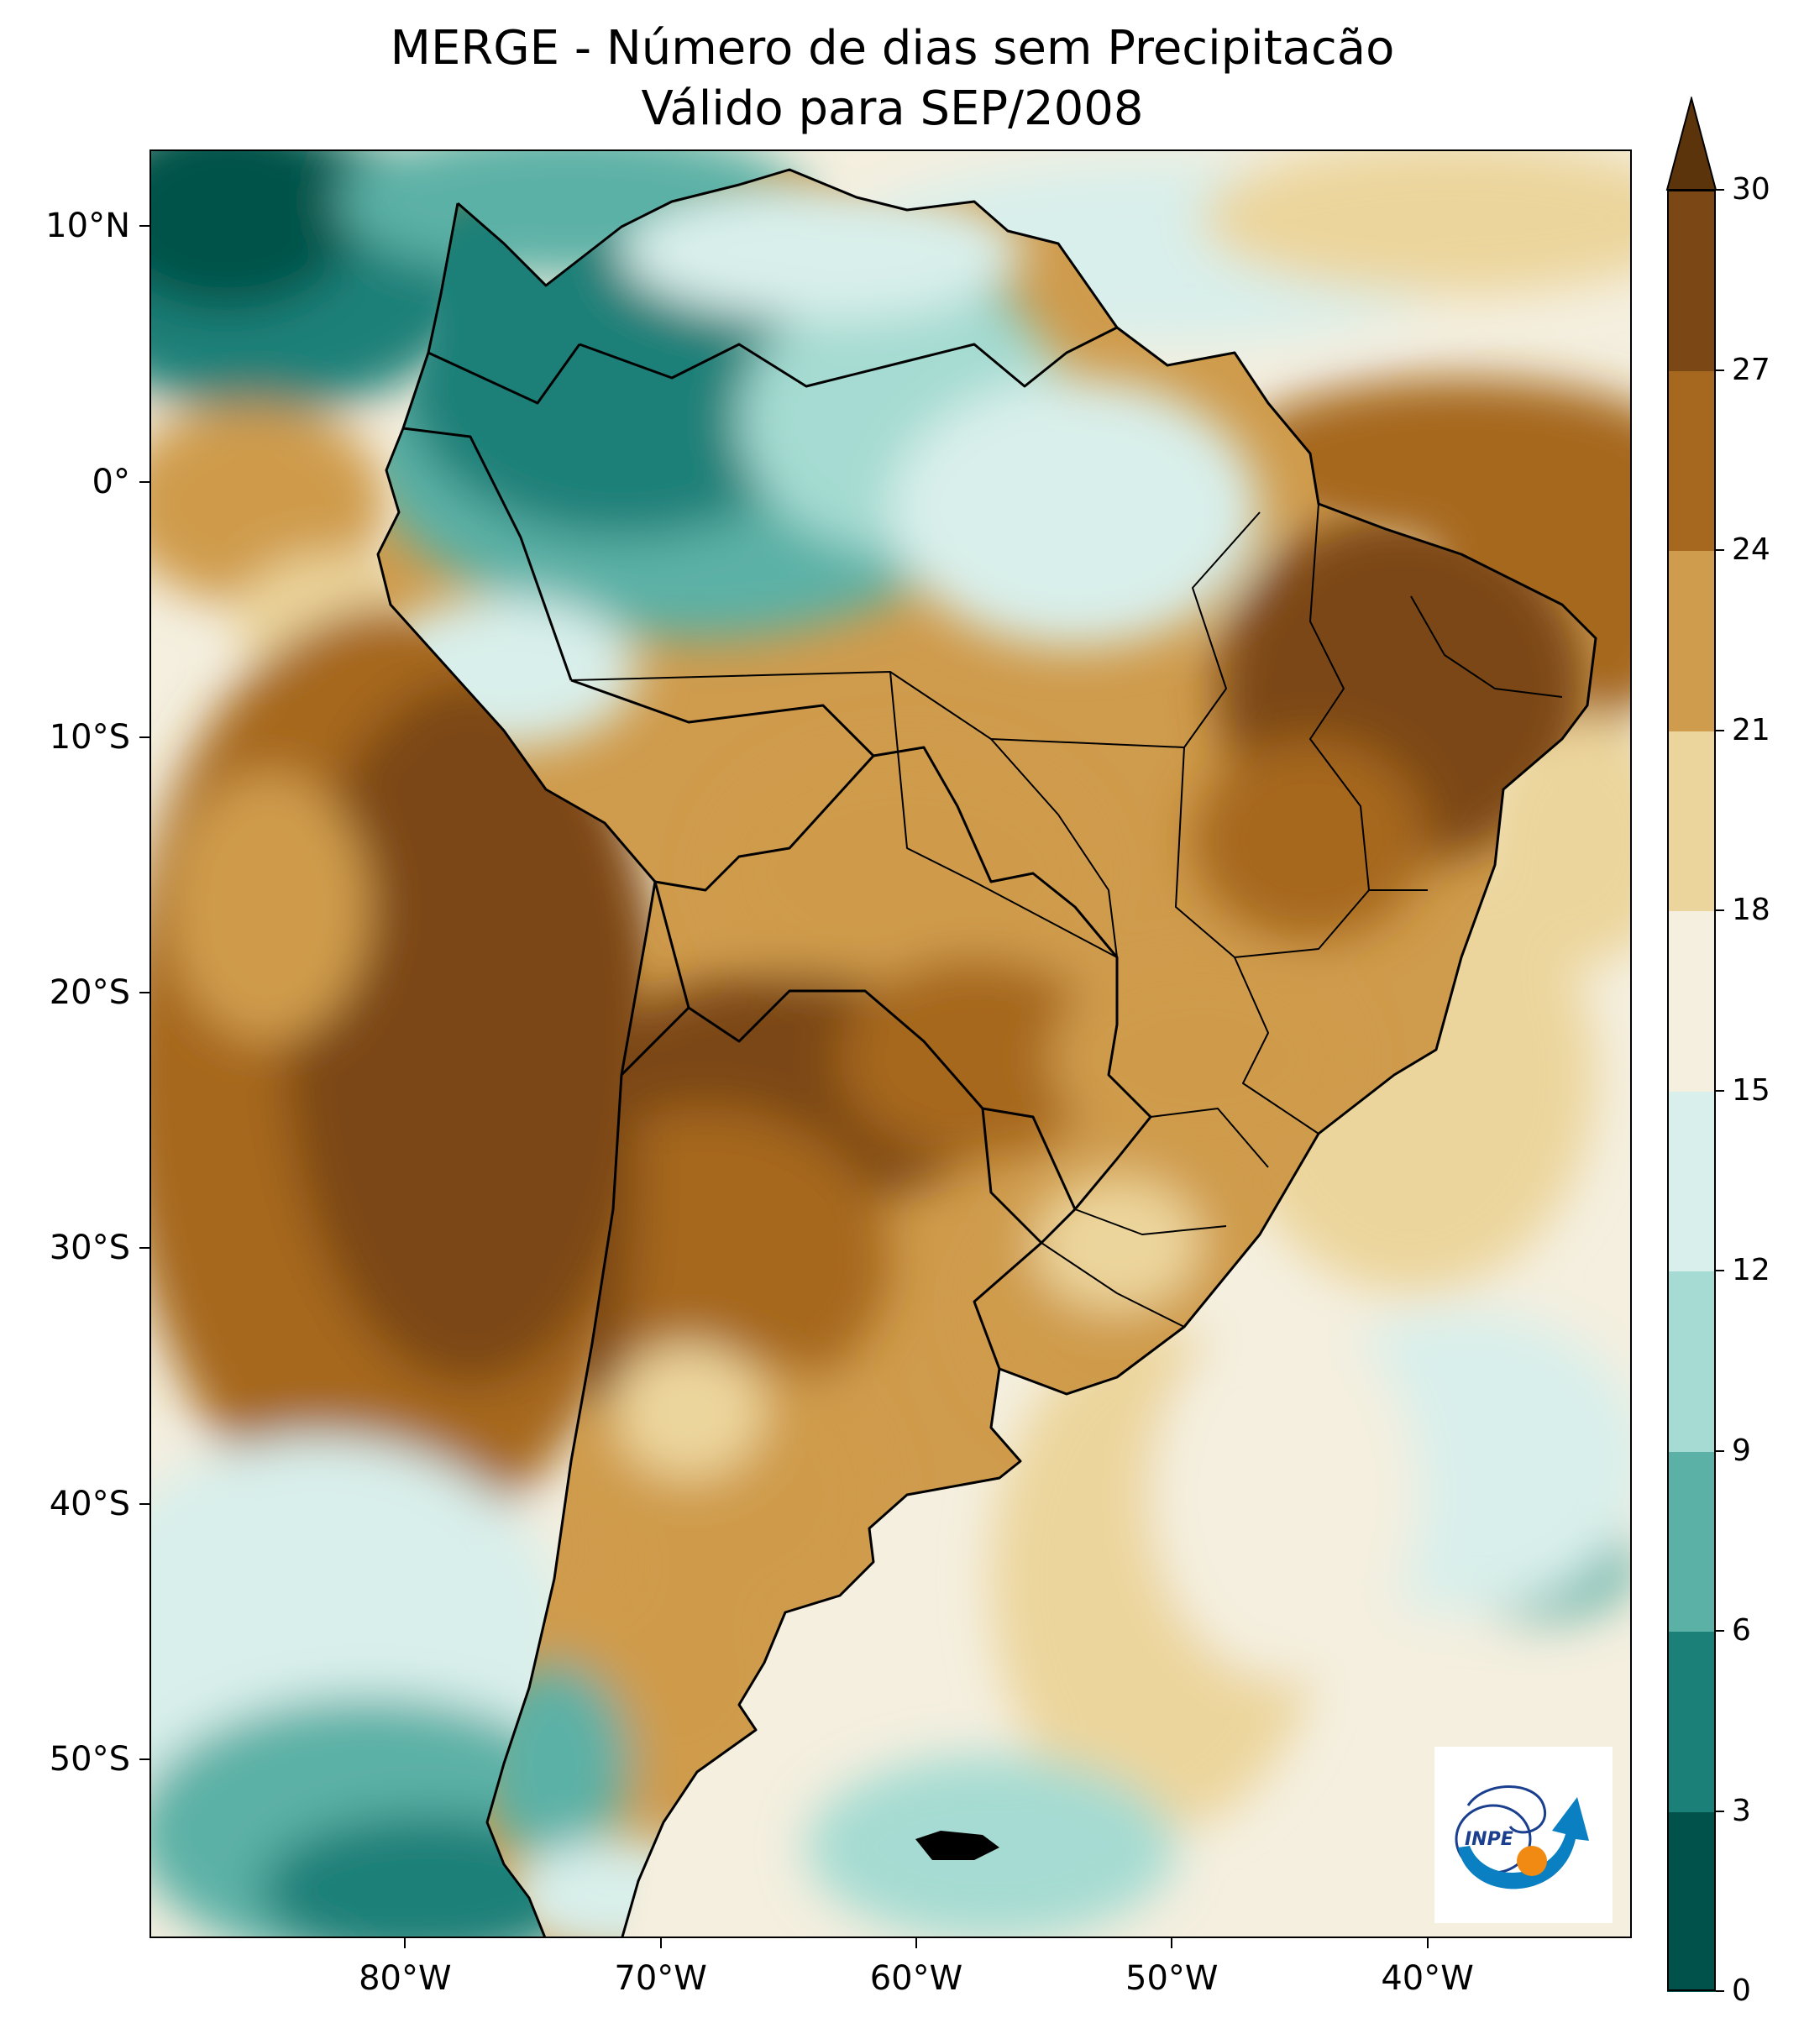  Describe the element at coordinates (1691, 144) in the screenshot. I see `colorbar-extend-arrow` at that location.